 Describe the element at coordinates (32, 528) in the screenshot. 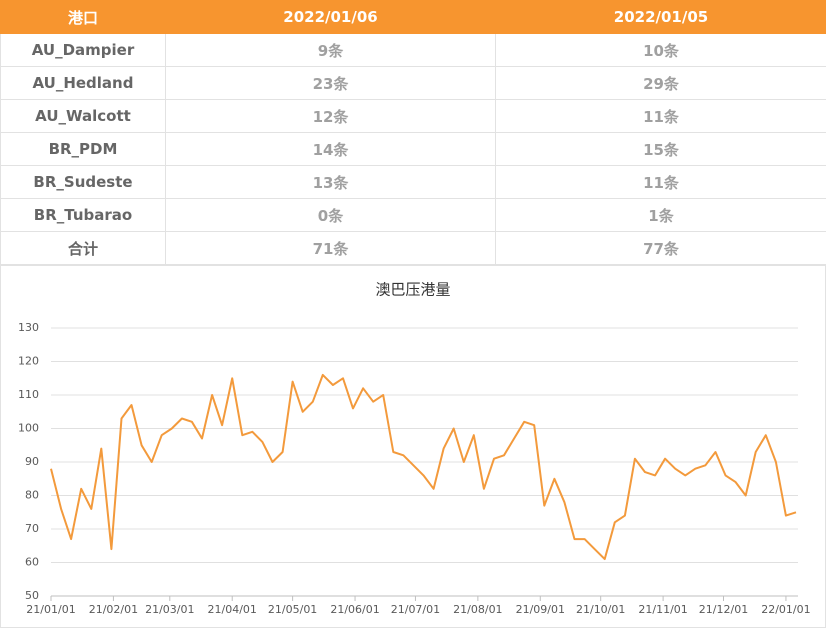

I see `y-tick-label: 70` at that location.